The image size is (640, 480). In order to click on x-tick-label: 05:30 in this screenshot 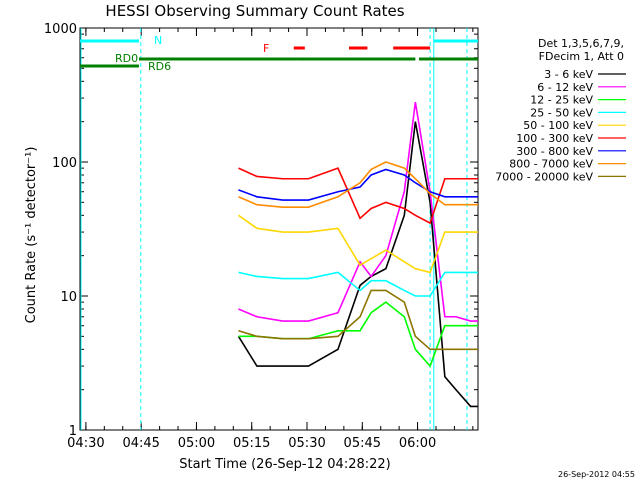, I will do `click(306, 443)`.